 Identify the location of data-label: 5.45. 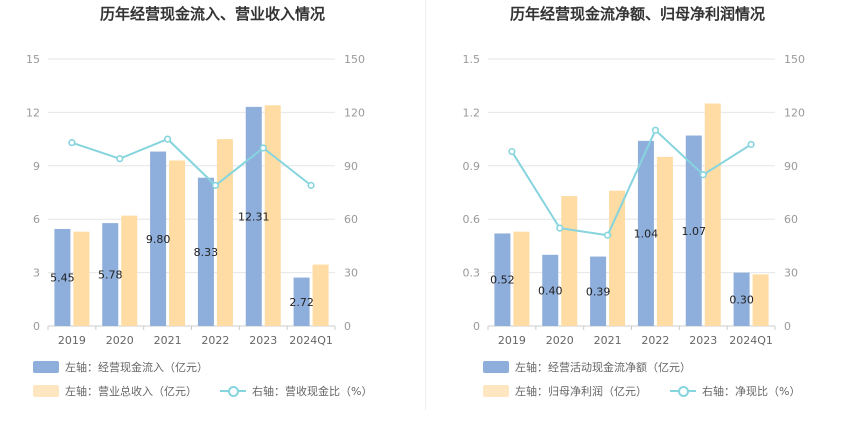
(62, 277).